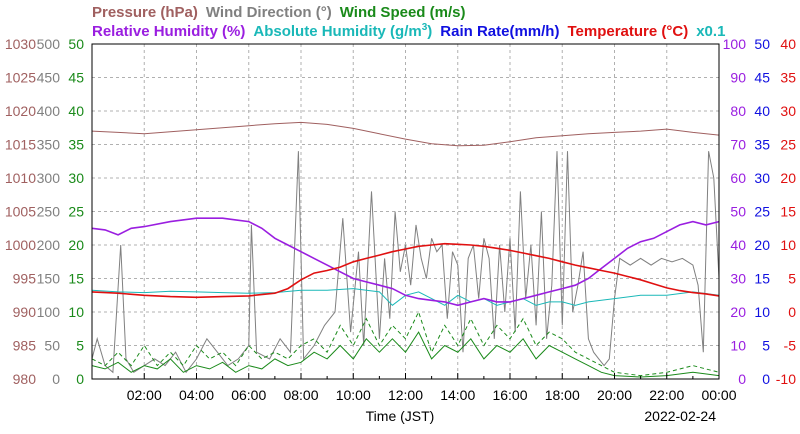  I want to click on tick-label-pressure: 1000, so click(20, 245).